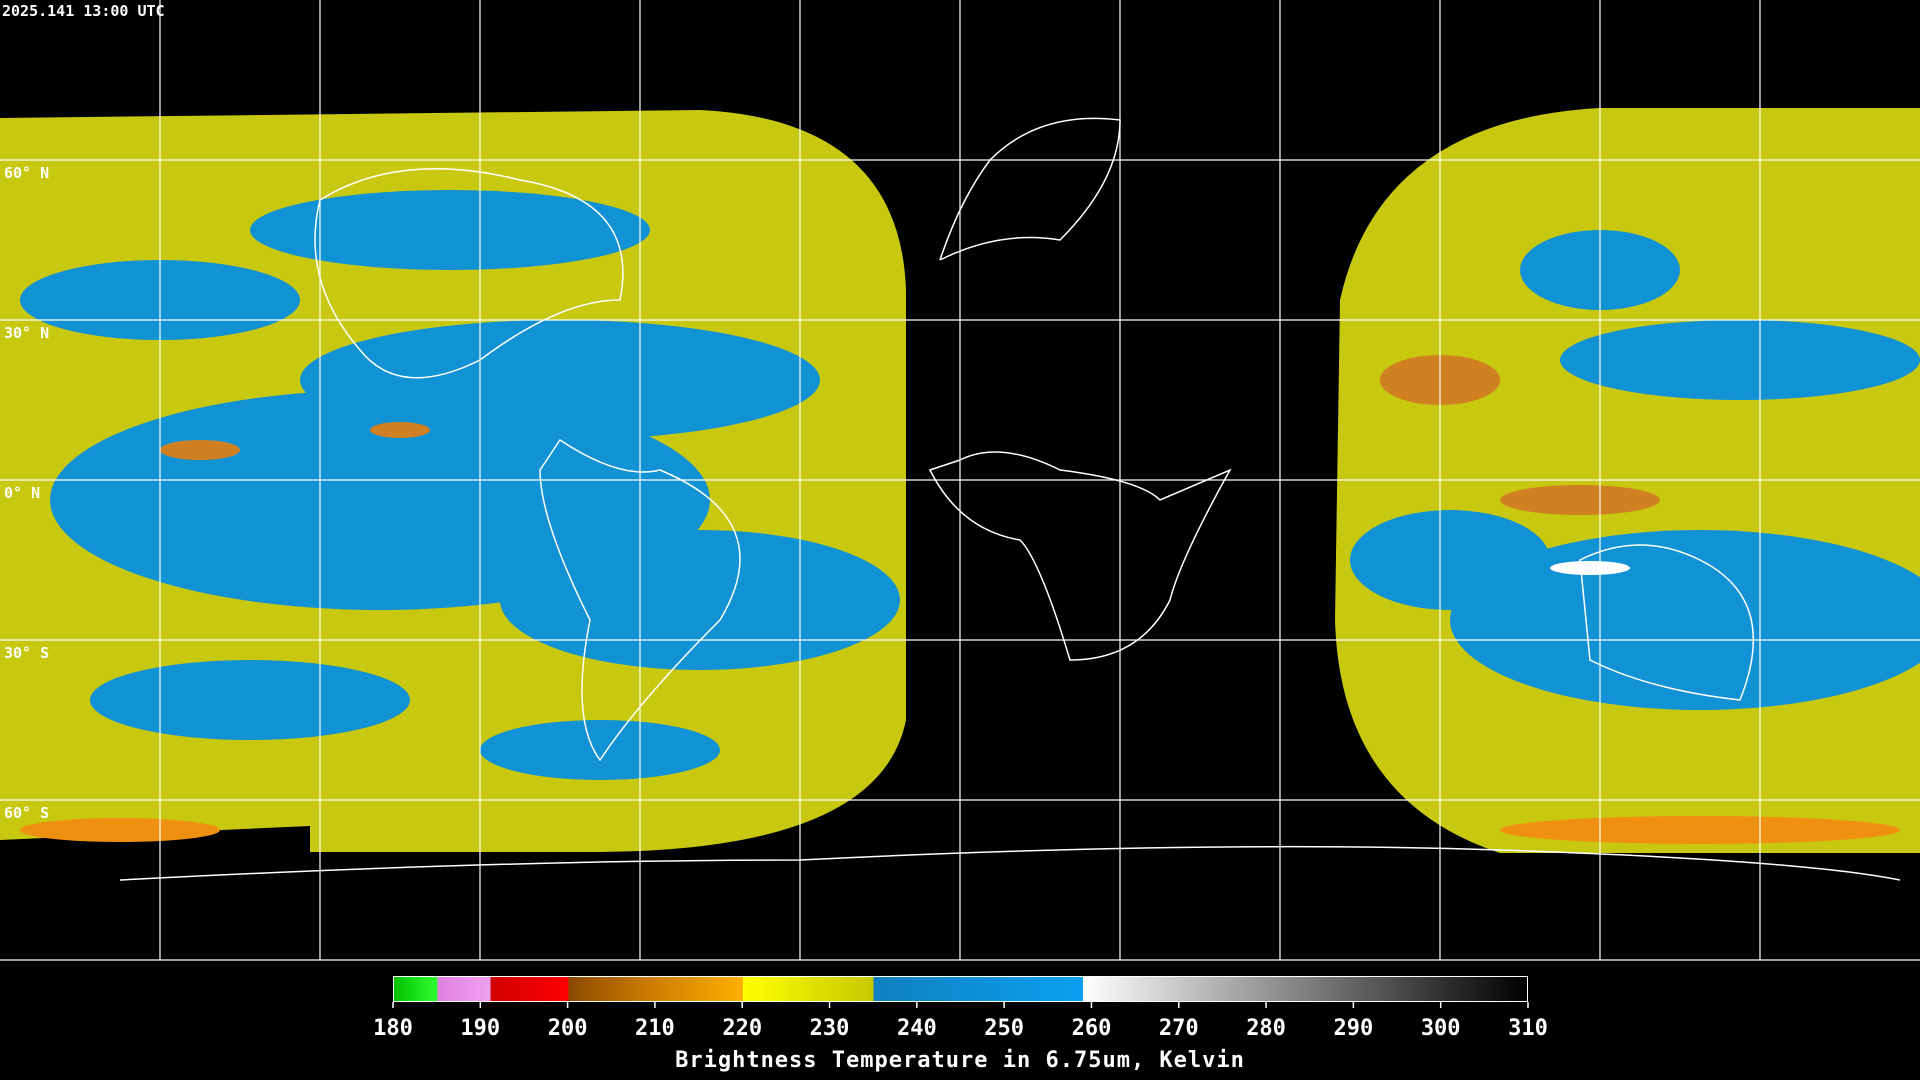 This screenshot has width=1920, height=1080. What do you see at coordinates (26, 653) in the screenshot?
I see `latitude-label: 30° S` at bounding box center [26, 653].